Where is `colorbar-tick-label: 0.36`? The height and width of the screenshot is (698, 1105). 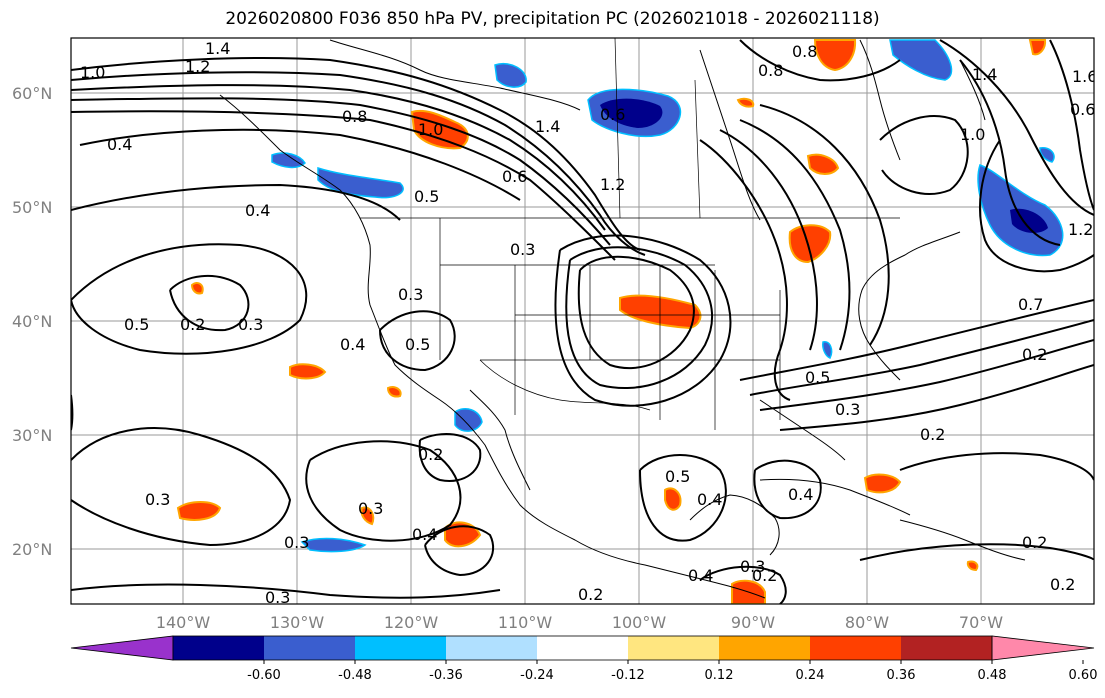 colorbar-tick-label: 0.36 is located at coordinates (901, 675).